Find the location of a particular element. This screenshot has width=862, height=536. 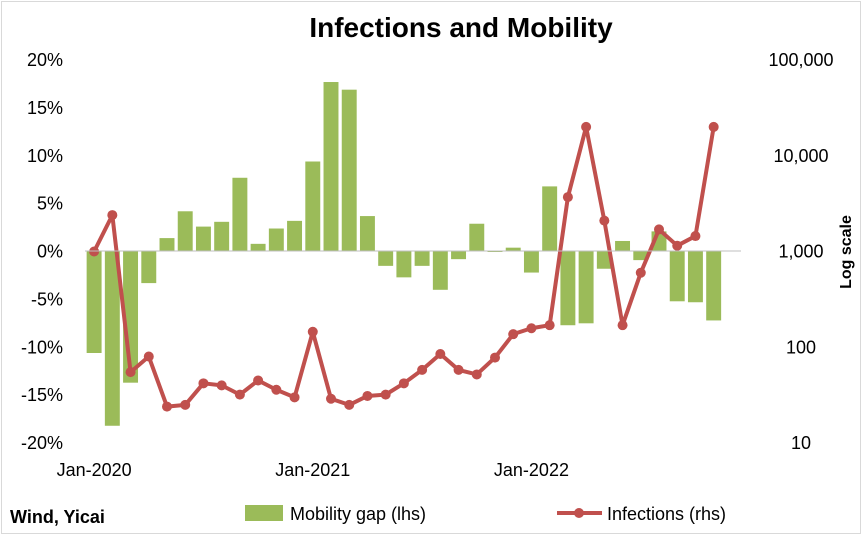

x-tick-label: Jan-2020 is located at coordinates (94, 470).